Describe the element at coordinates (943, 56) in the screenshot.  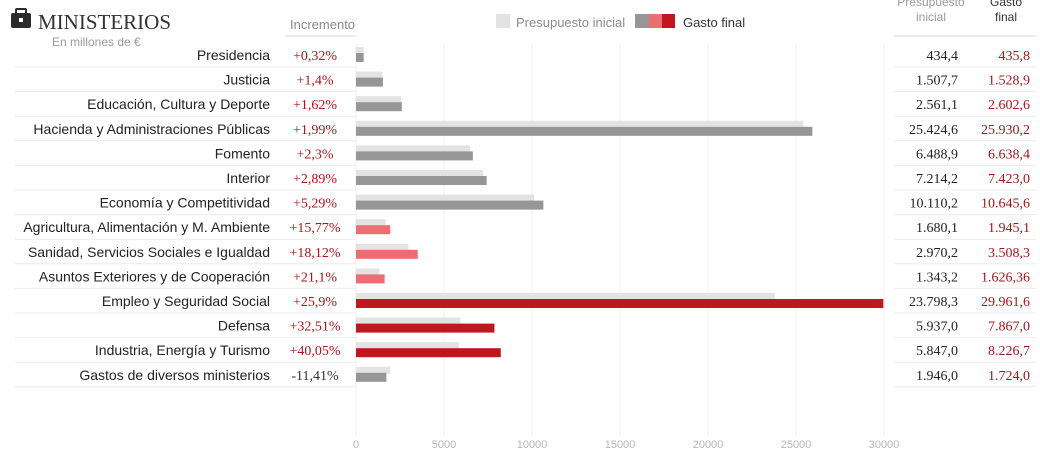
I see `value-initial: 434,4` at that location.